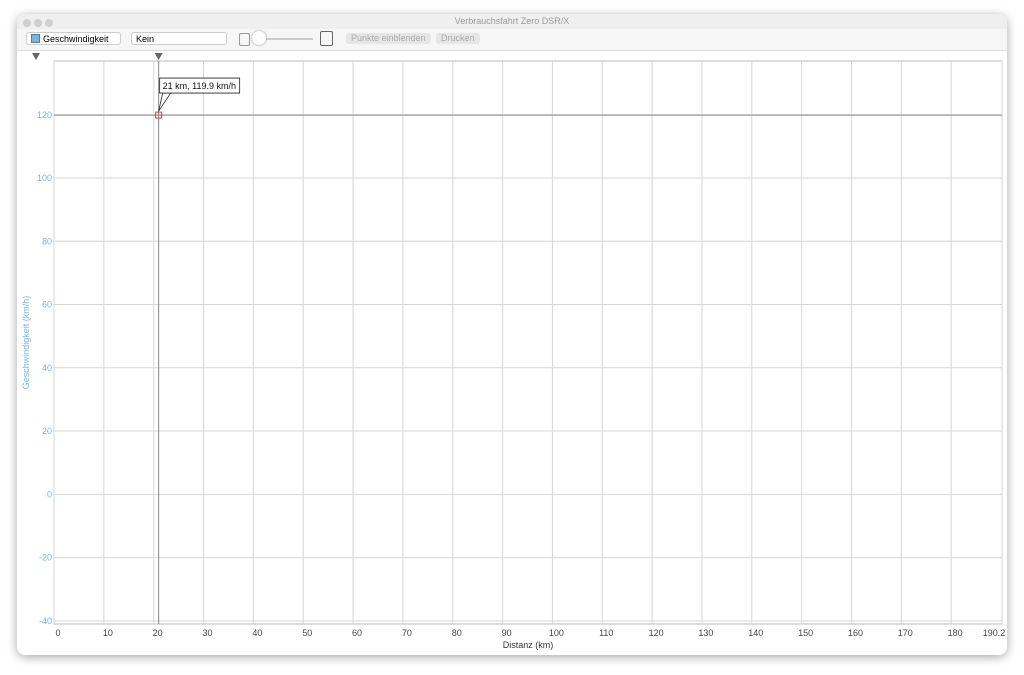 The height and width of the screenshot is (675, 1024). Describe the element at coordinates (36, 56) in the screenshot. I see `range-handle-left` at that location.